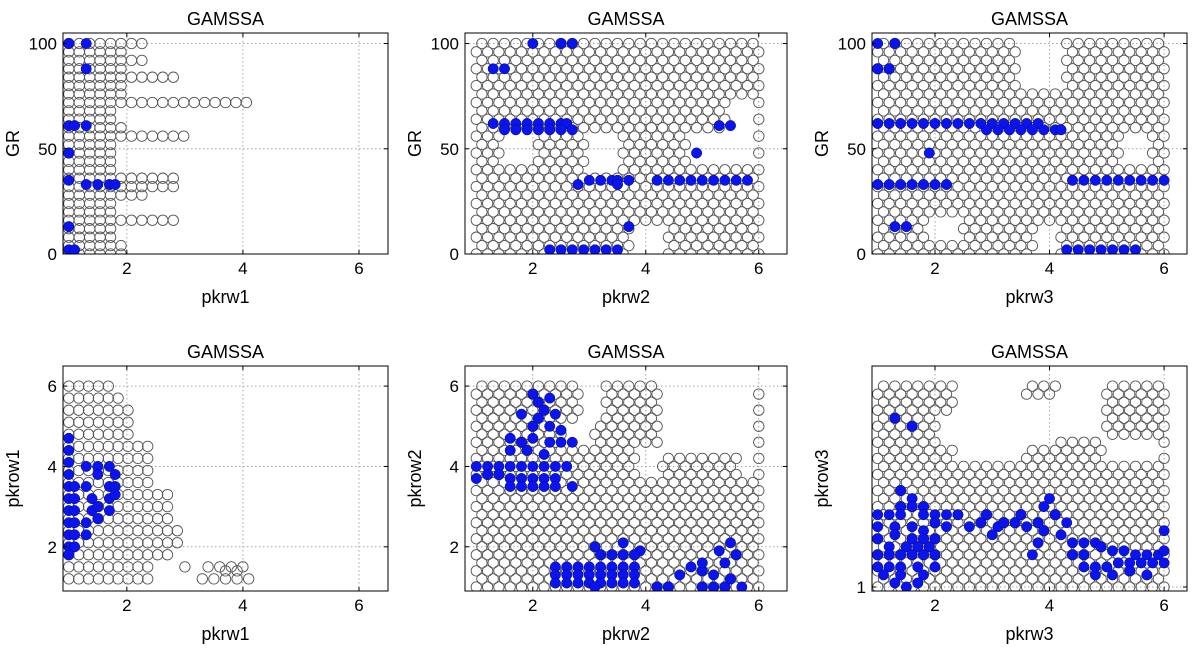 The height and width of the screenshot is (654, 1200). Describe the element at coordinates (43, 44) in the screenshot. I see `y-tick-label: 100` at that location.